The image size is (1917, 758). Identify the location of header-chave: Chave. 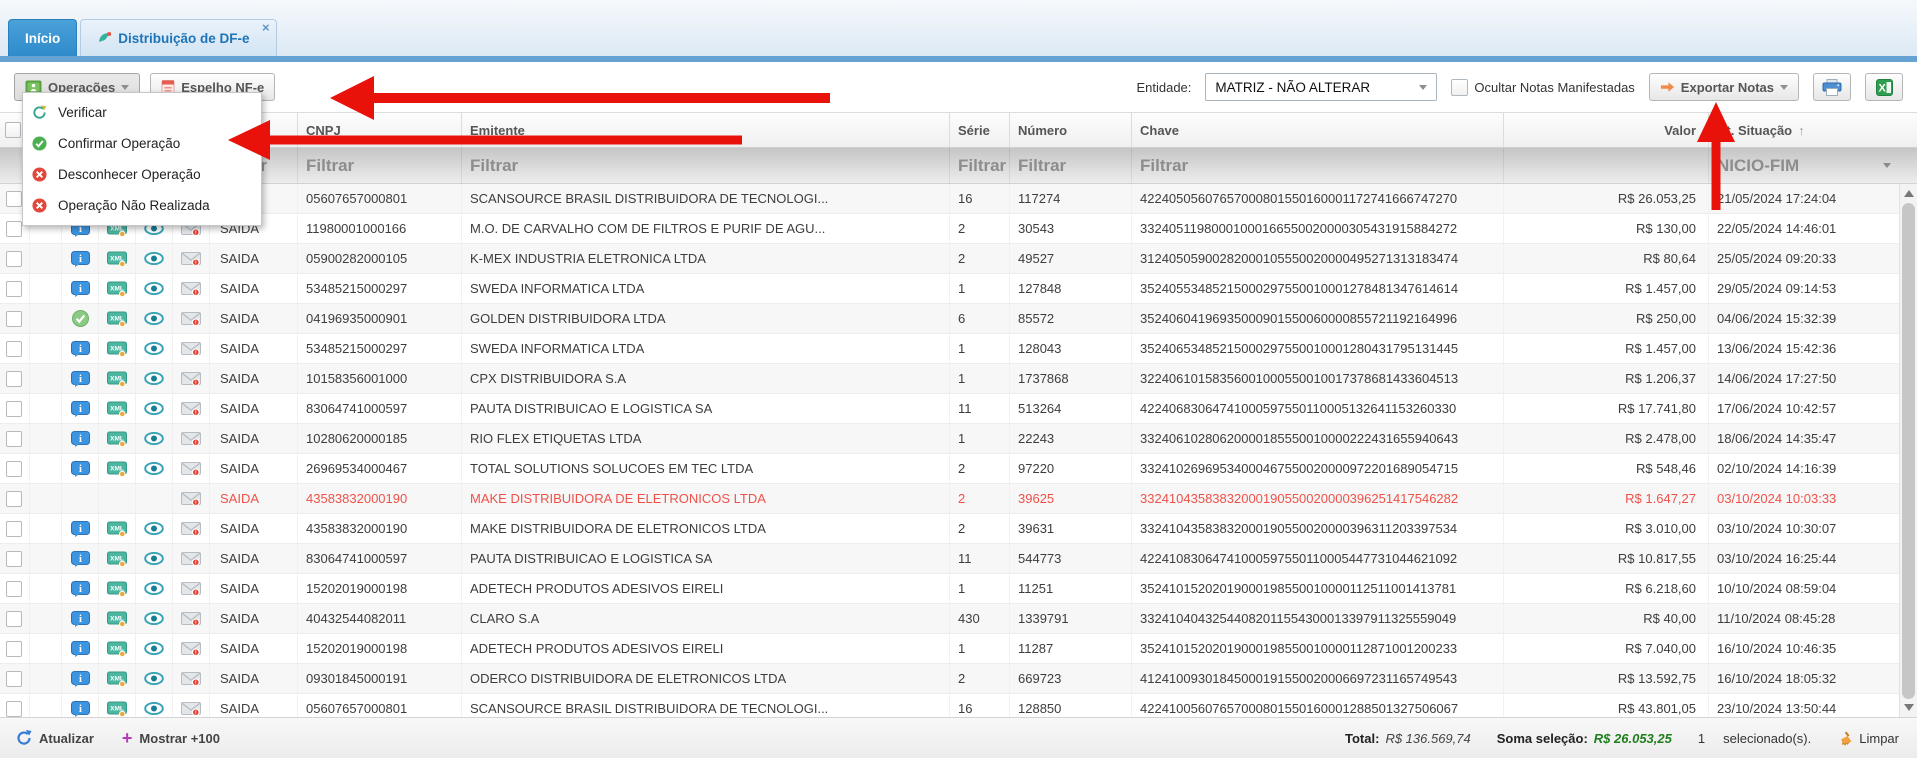
(1318, 130).